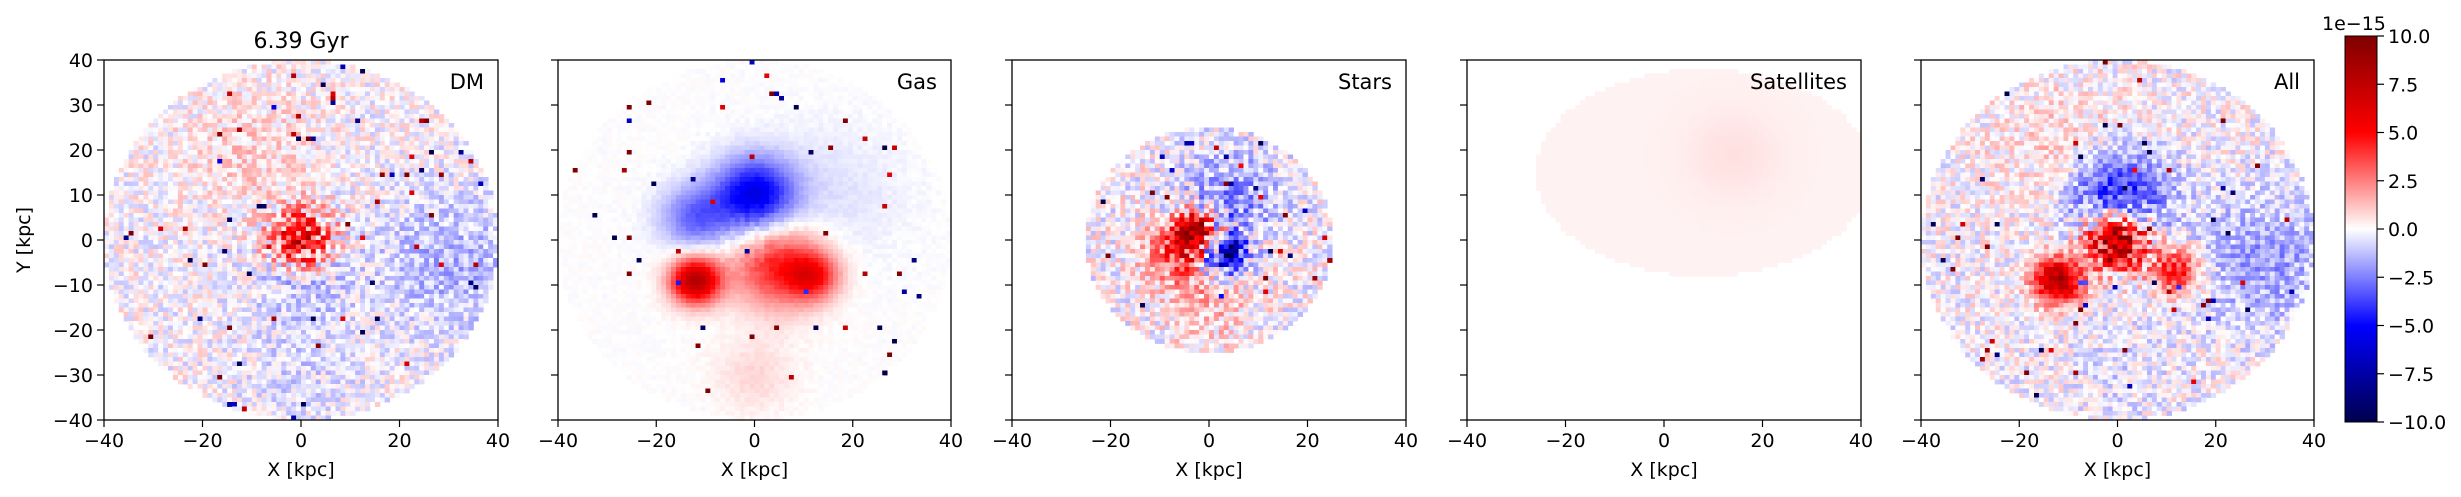 The width and height of the screenshot is (2461, 497). I want to click on y-tick-label: 40, so click(81, 61).